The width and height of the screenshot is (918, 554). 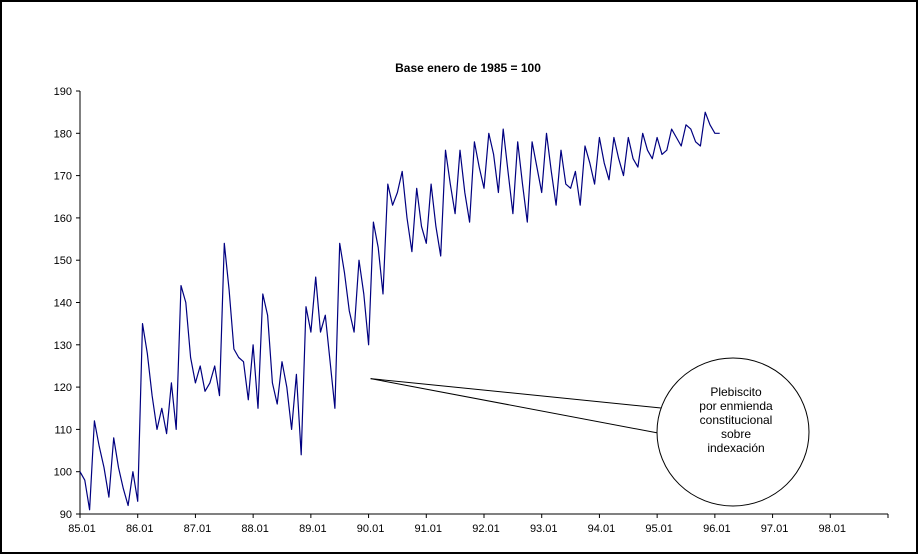 I want to click on x-tick-label: 85.01, so click(x=82, y=529).